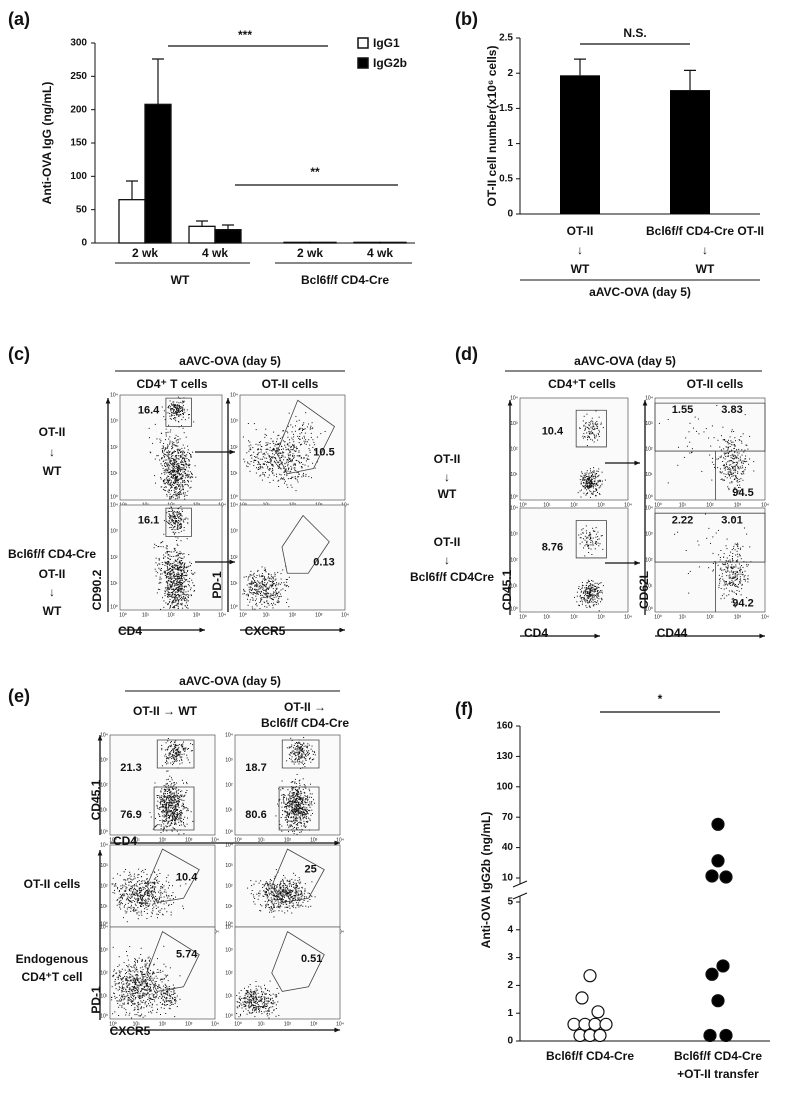 The width and height of the screenshot is (787, 1097). I want to click on flow-tick-label: 10¹, so click(137, 840).